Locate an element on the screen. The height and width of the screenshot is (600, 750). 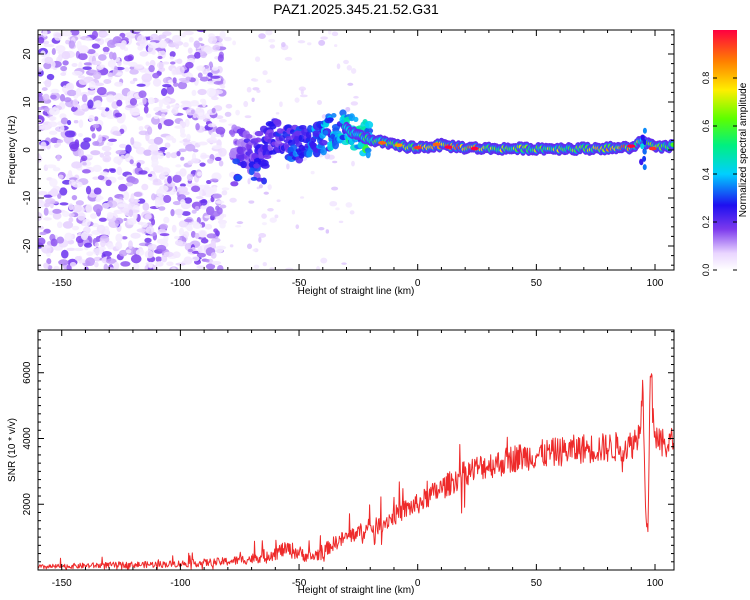
snr-y-tick-label: 4000 is located at coordinates (27, 438).